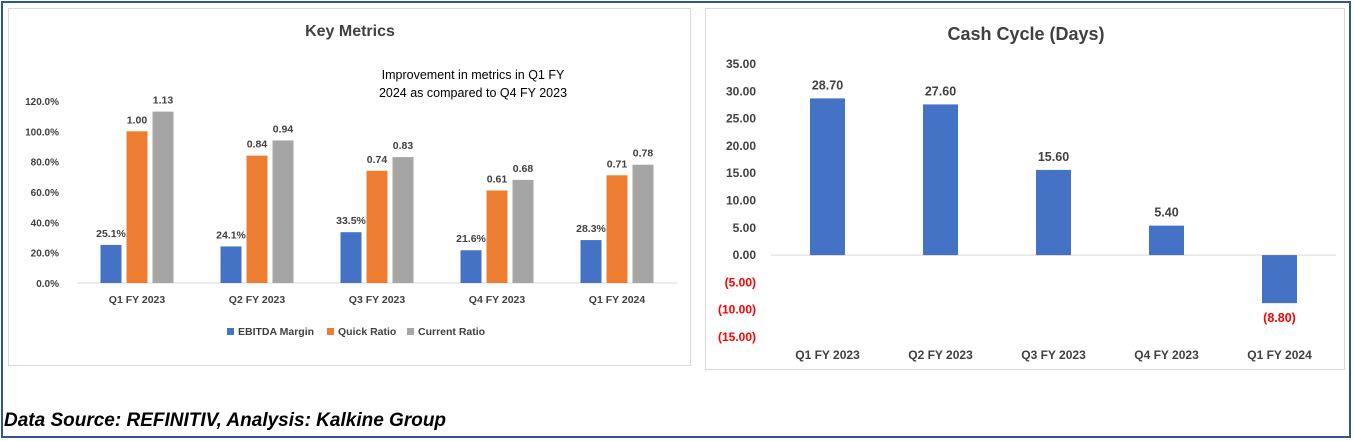  I want to click on y-tick-label: 20.0%, so click(45, 254).